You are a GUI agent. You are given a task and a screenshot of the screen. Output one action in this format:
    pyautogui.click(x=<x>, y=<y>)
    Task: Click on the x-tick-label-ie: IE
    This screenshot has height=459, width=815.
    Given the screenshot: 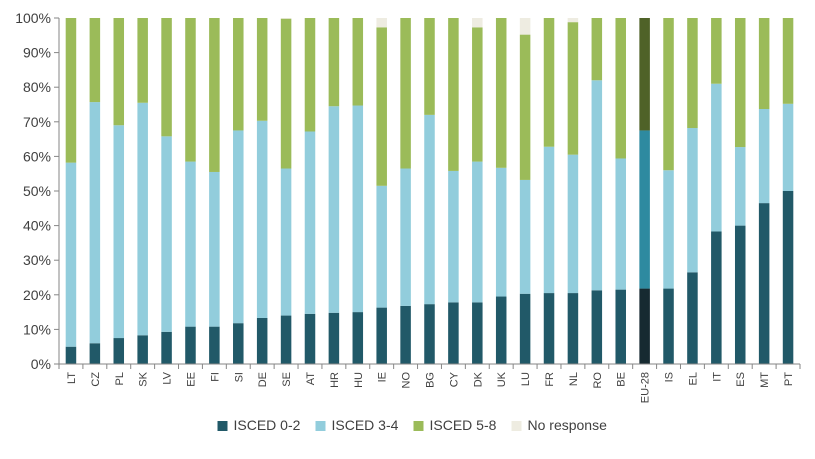 What is the action you would take?
    pyautogui.click(x=383, y=377)
    